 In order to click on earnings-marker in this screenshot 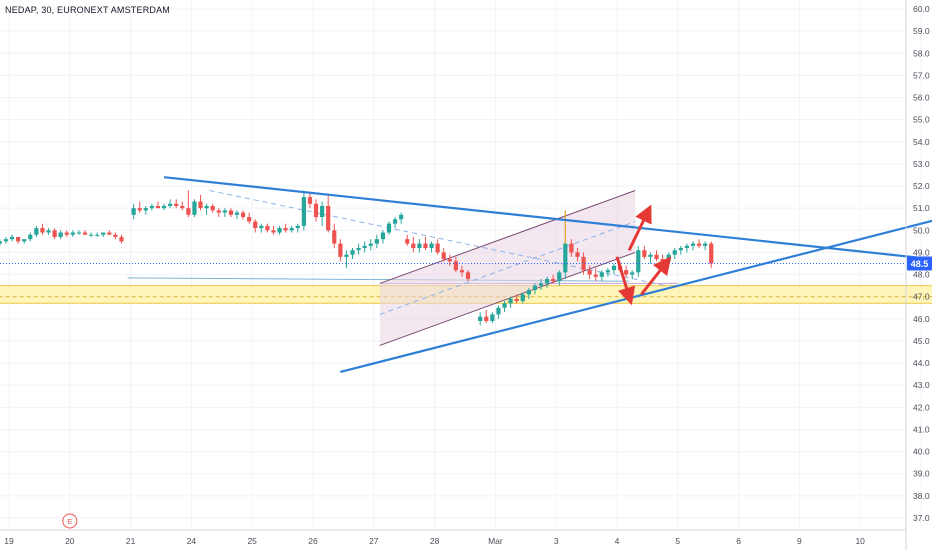, I will do `click(70, 521)`.